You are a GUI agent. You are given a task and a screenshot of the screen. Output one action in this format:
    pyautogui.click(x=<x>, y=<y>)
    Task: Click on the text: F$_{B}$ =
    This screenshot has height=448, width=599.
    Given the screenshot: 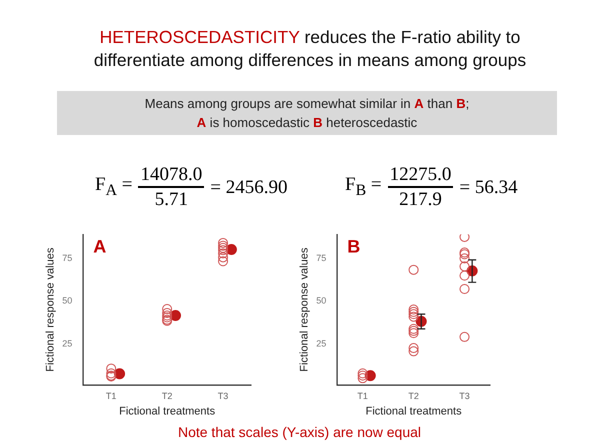 What is the action you would take?
    pyautogui.click(x=363, y=186)
    